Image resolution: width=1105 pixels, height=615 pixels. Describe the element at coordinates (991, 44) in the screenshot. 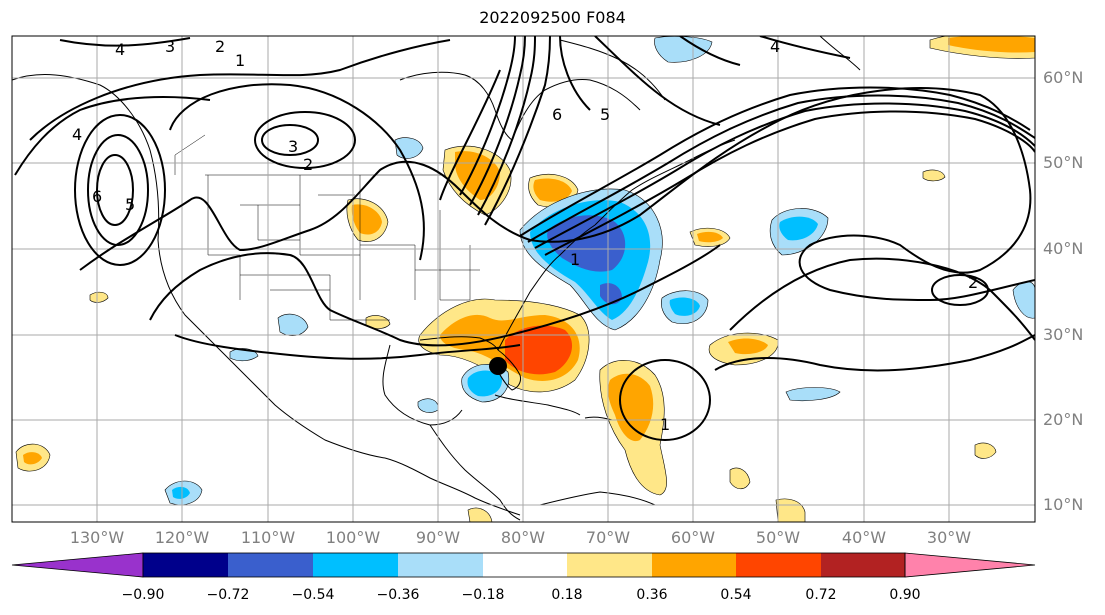

I see `orange-patch-greenland` at that location.